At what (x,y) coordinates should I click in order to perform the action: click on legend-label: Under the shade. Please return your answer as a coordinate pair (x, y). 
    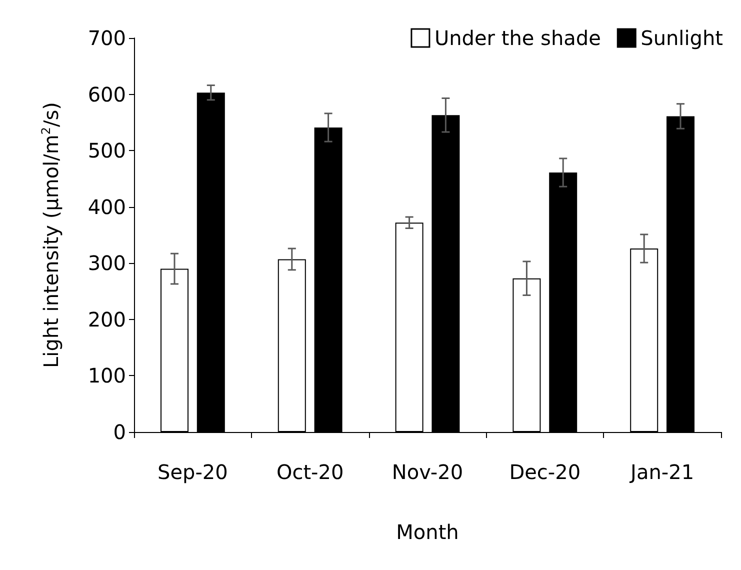
    Looking at the image, I should click on (517, 38).